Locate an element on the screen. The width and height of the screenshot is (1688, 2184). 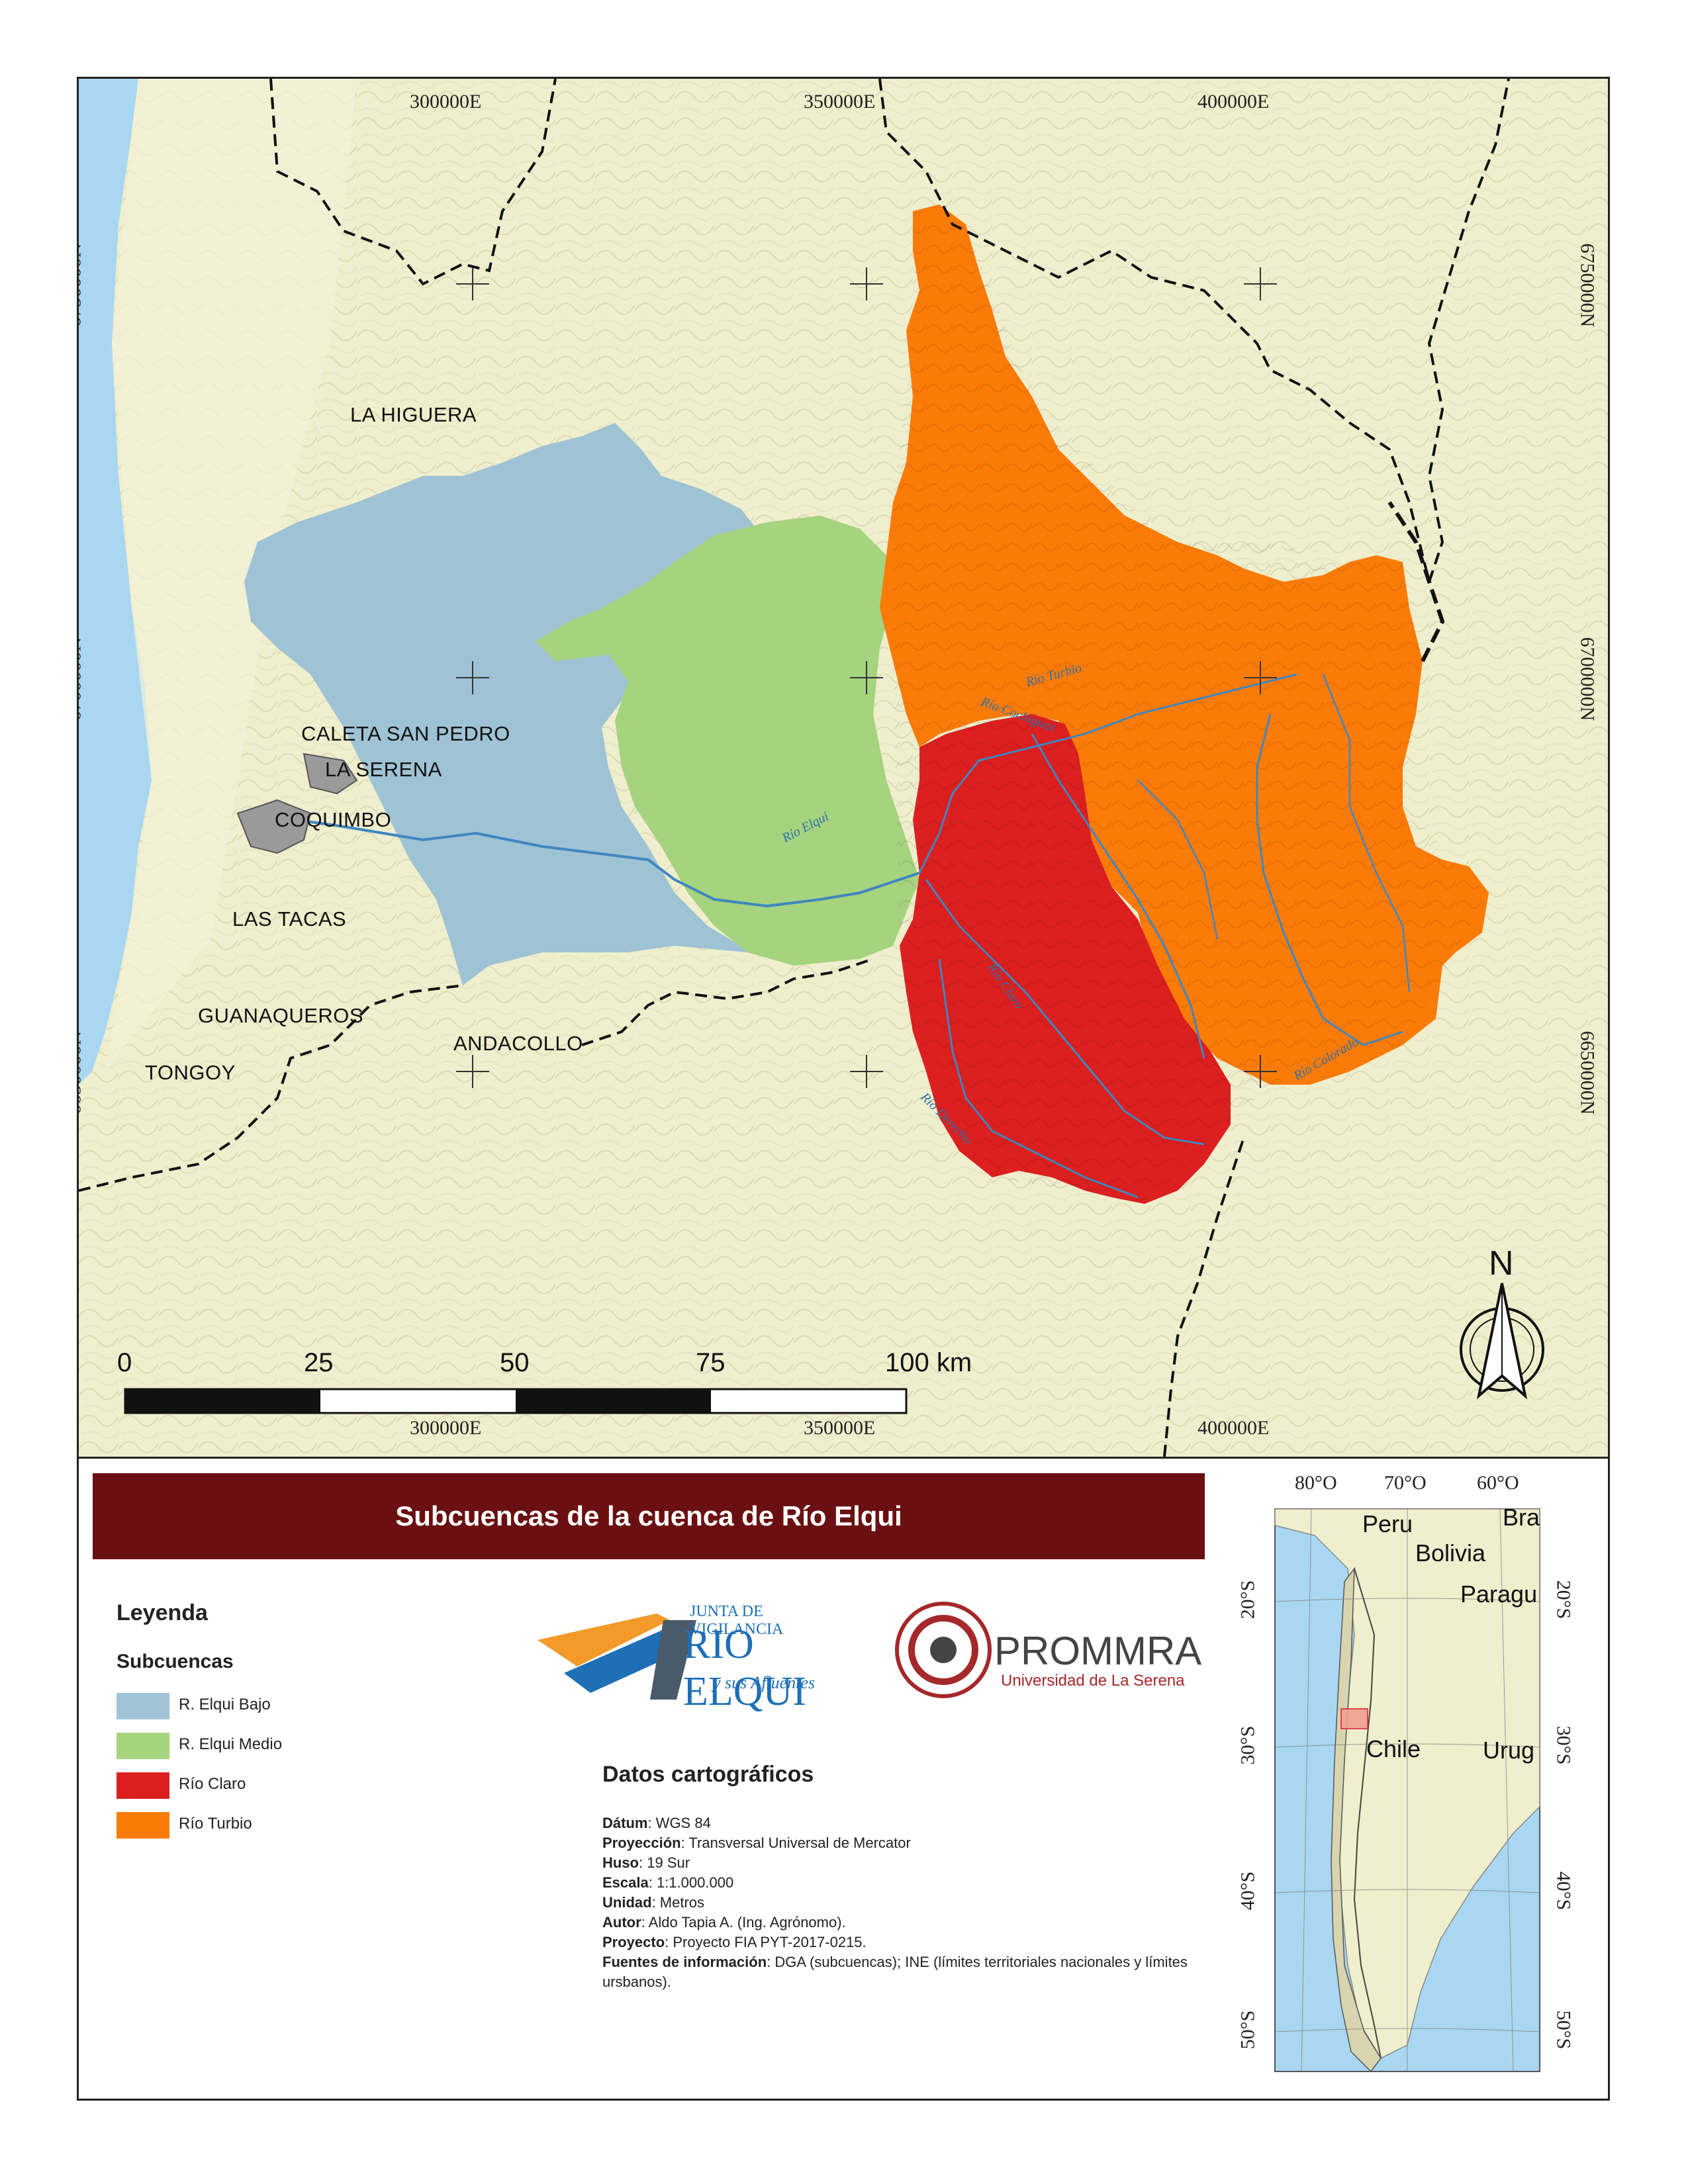
coord-top-2: 350000E is located at coordinates (840, 102).